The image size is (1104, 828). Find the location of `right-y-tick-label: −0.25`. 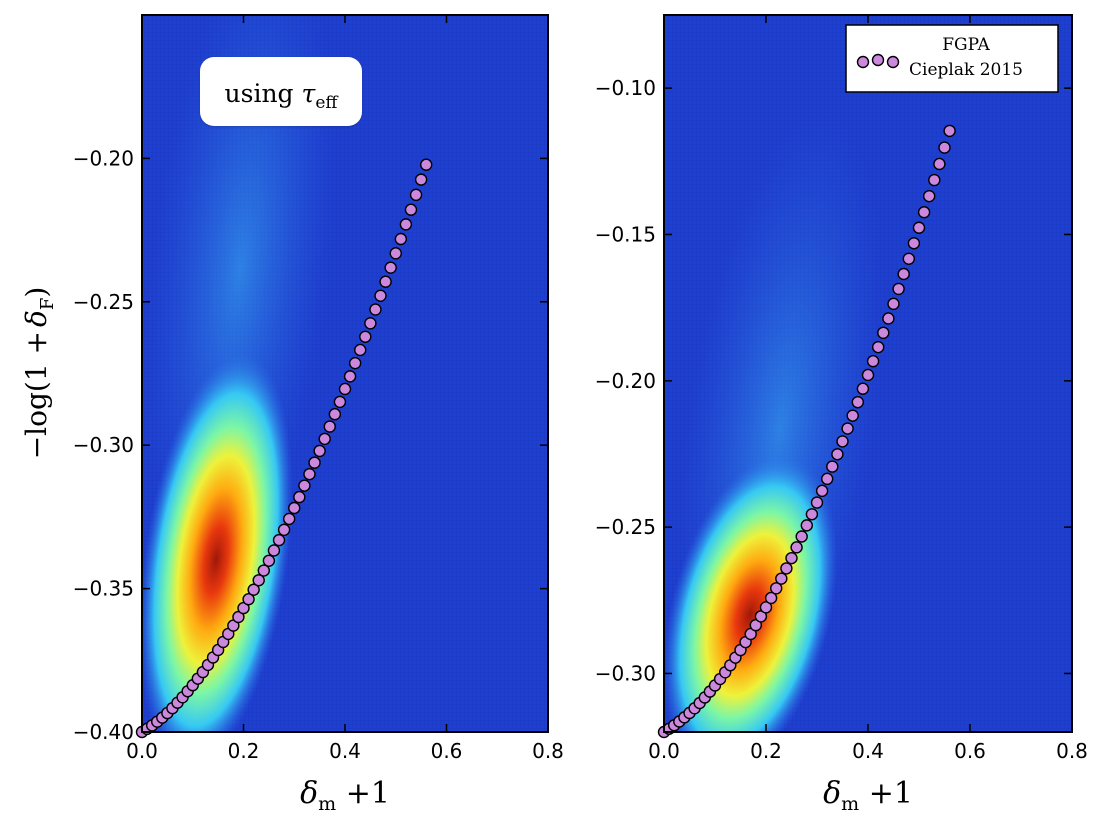

right-y-tick-label: −0.25 is located at coordinates (625, 527).